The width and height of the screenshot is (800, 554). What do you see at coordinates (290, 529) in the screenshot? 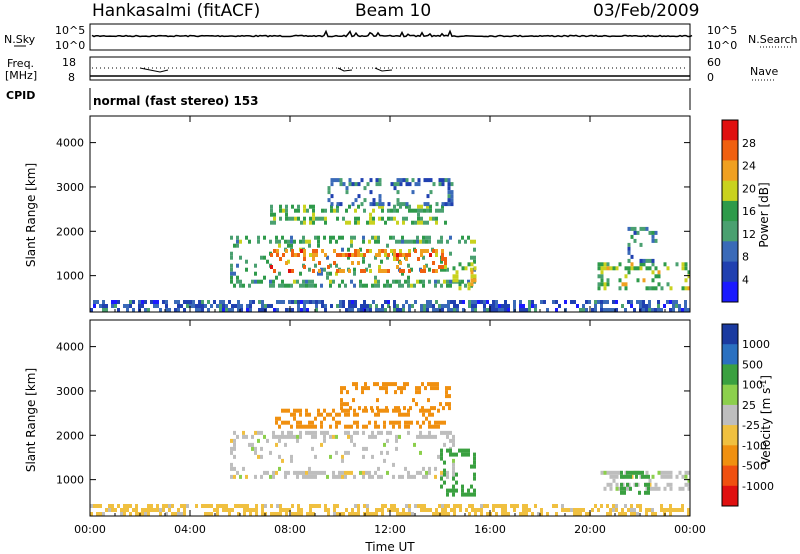
I see `xtick-label: 08:00` at bounding box center [290, 529].